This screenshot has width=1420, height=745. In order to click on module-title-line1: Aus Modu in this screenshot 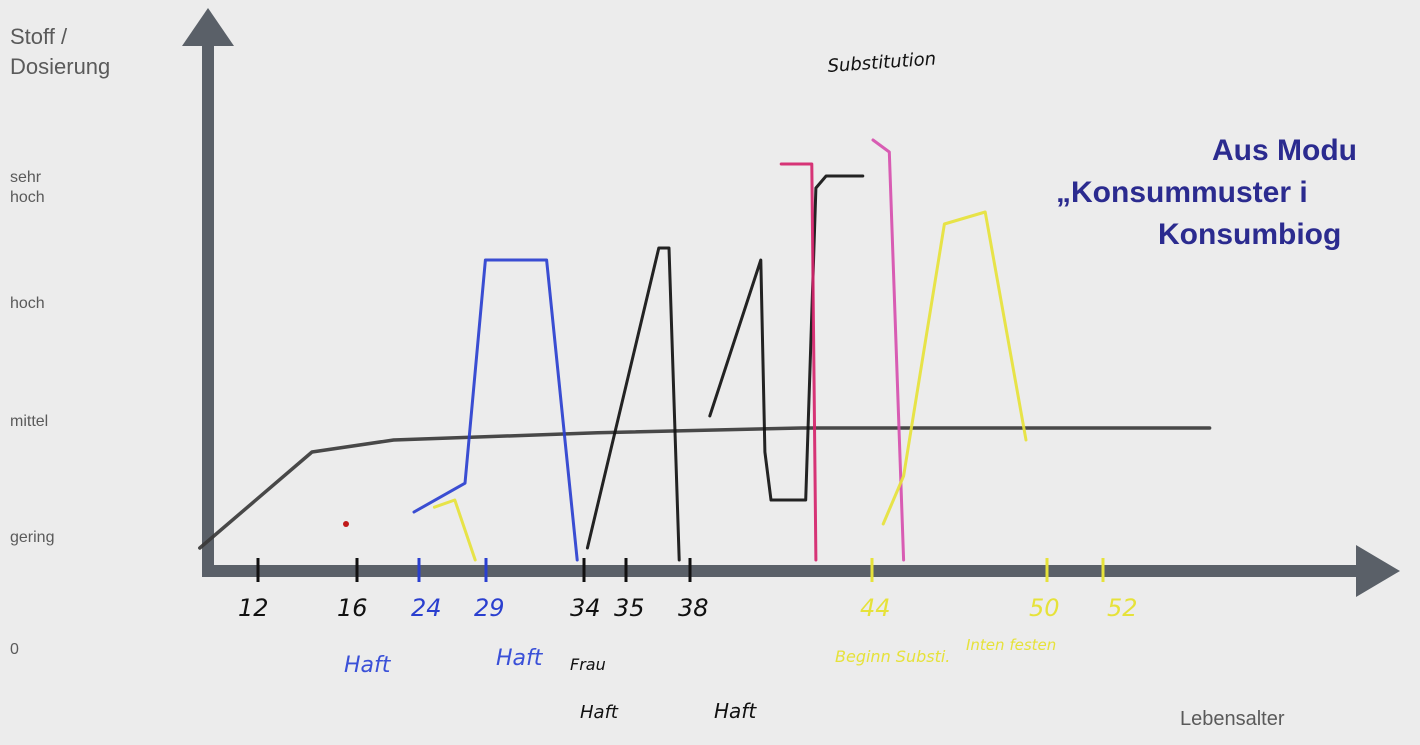, I will do `click(1284, 150)`.